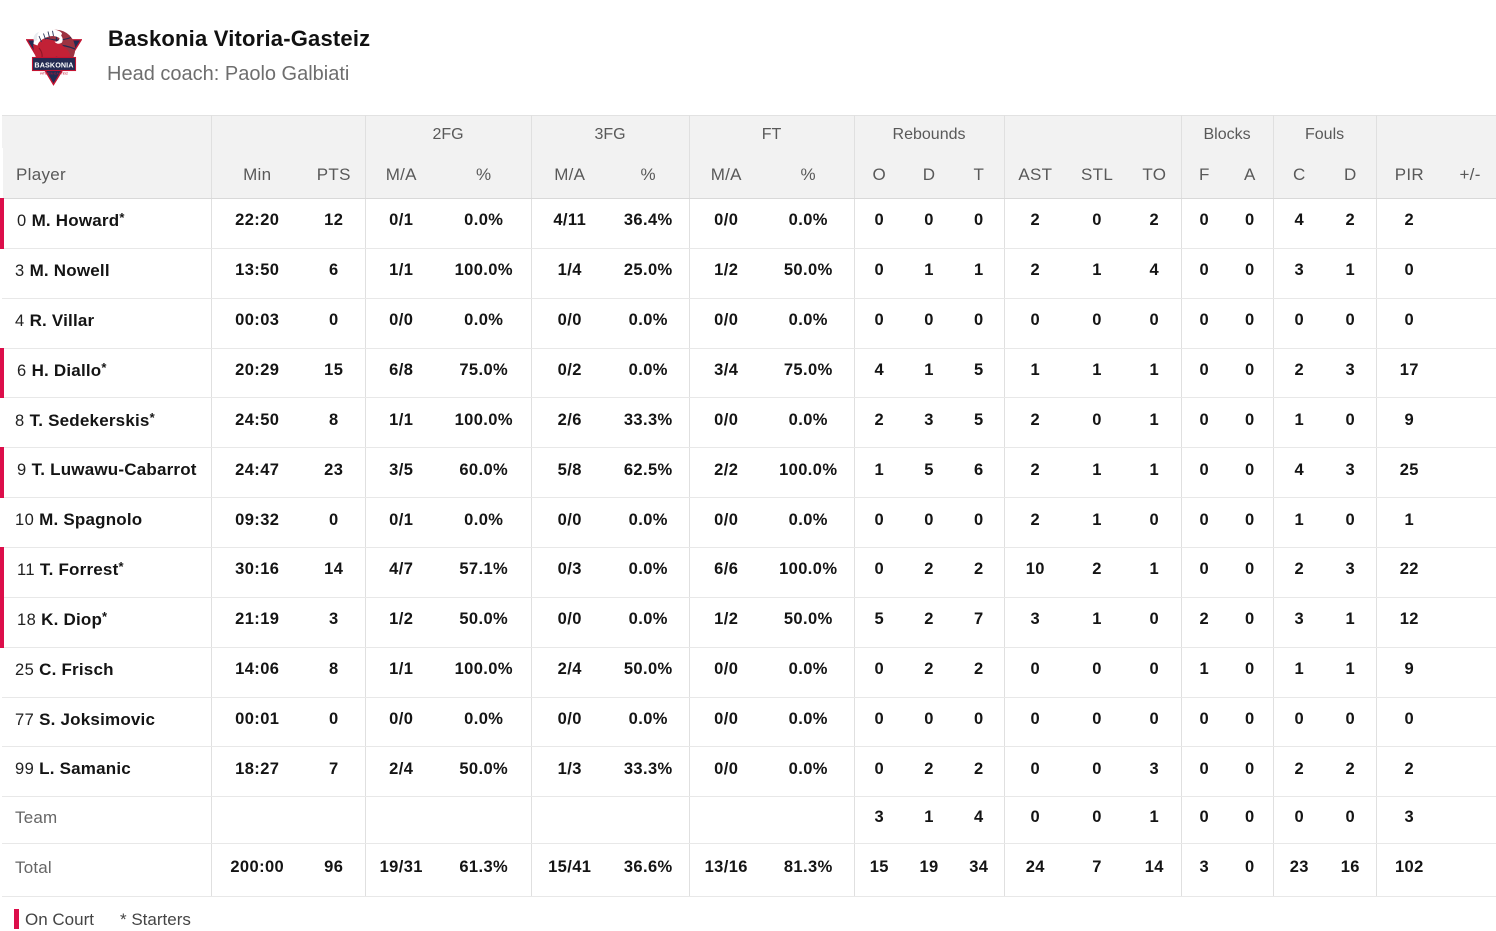 This screenshot has height=931, width=1496. What do you see at coordinates (54, 73) in the screenshot?
I see `svg-text: VITORIA-GASTEIZ` at bounding box center [54, 73].